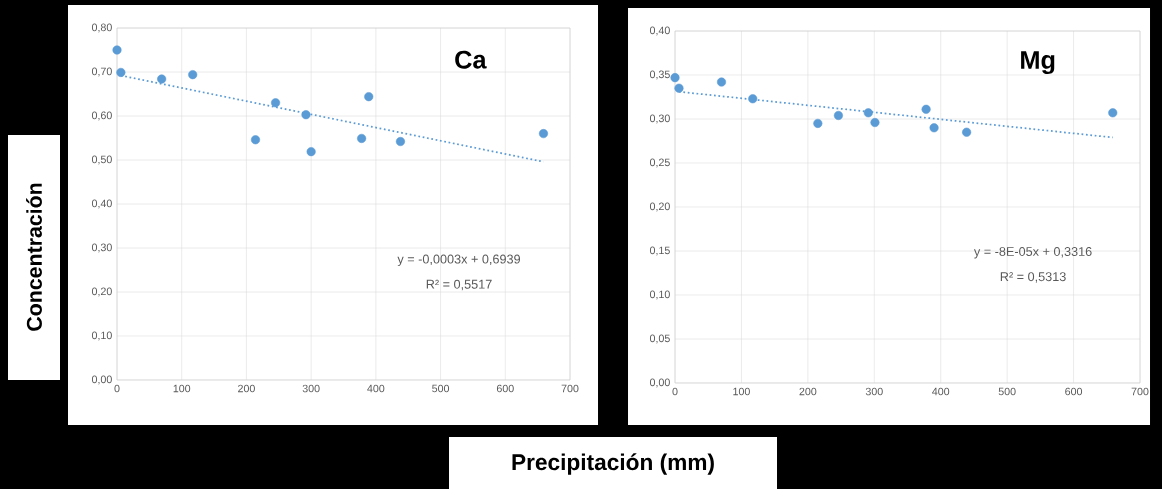  I want to click on x-axis-title: Precipitación (mm), so click(613, 464).